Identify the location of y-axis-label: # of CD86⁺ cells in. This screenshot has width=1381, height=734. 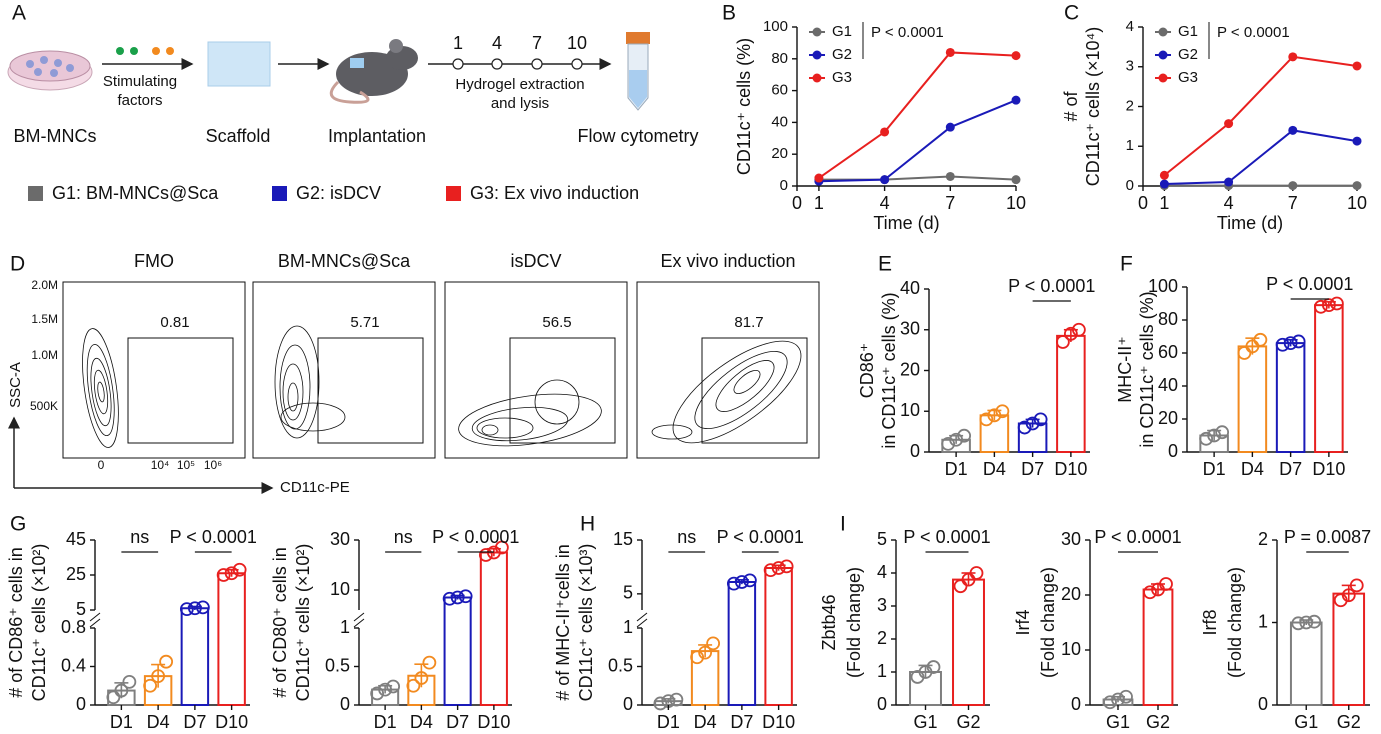
(16, 622).